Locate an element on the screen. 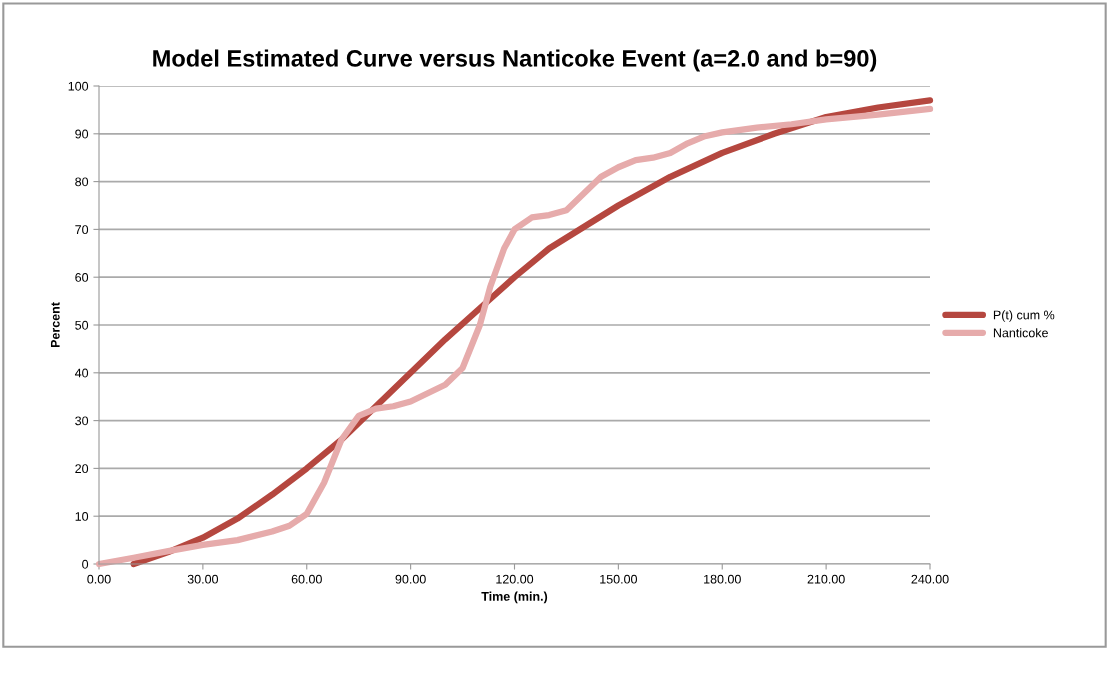 This screenshot has height=688, width=1109. x-tick-label: 180.00 is located at coordinates (722, 579).